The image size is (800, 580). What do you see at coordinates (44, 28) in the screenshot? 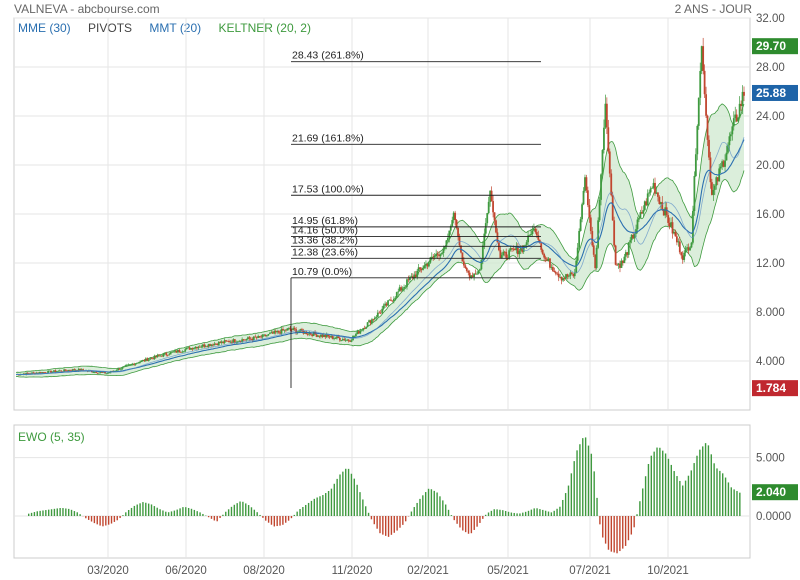
I see `legend-mme: MME (30)` at bounding box center [44, 28].